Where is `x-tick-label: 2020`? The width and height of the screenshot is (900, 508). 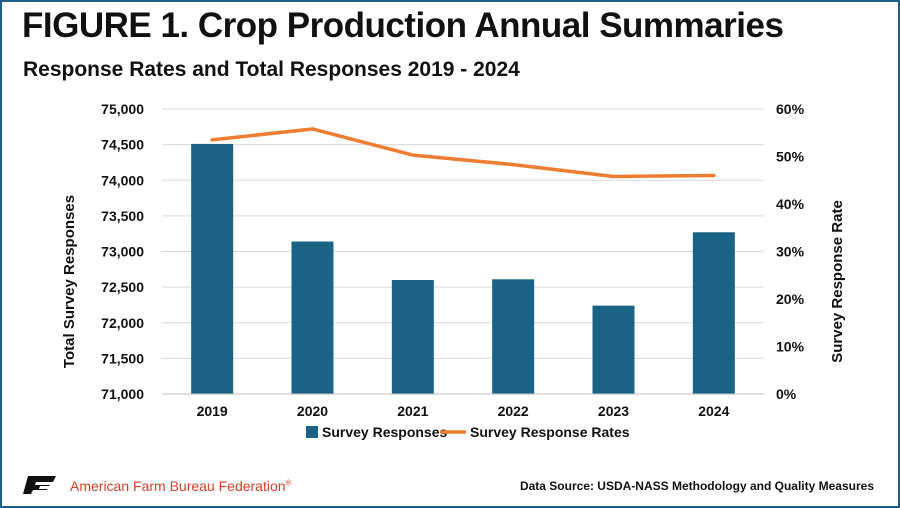
x-tick-label: 2020 is located at coordinates (312, 411).